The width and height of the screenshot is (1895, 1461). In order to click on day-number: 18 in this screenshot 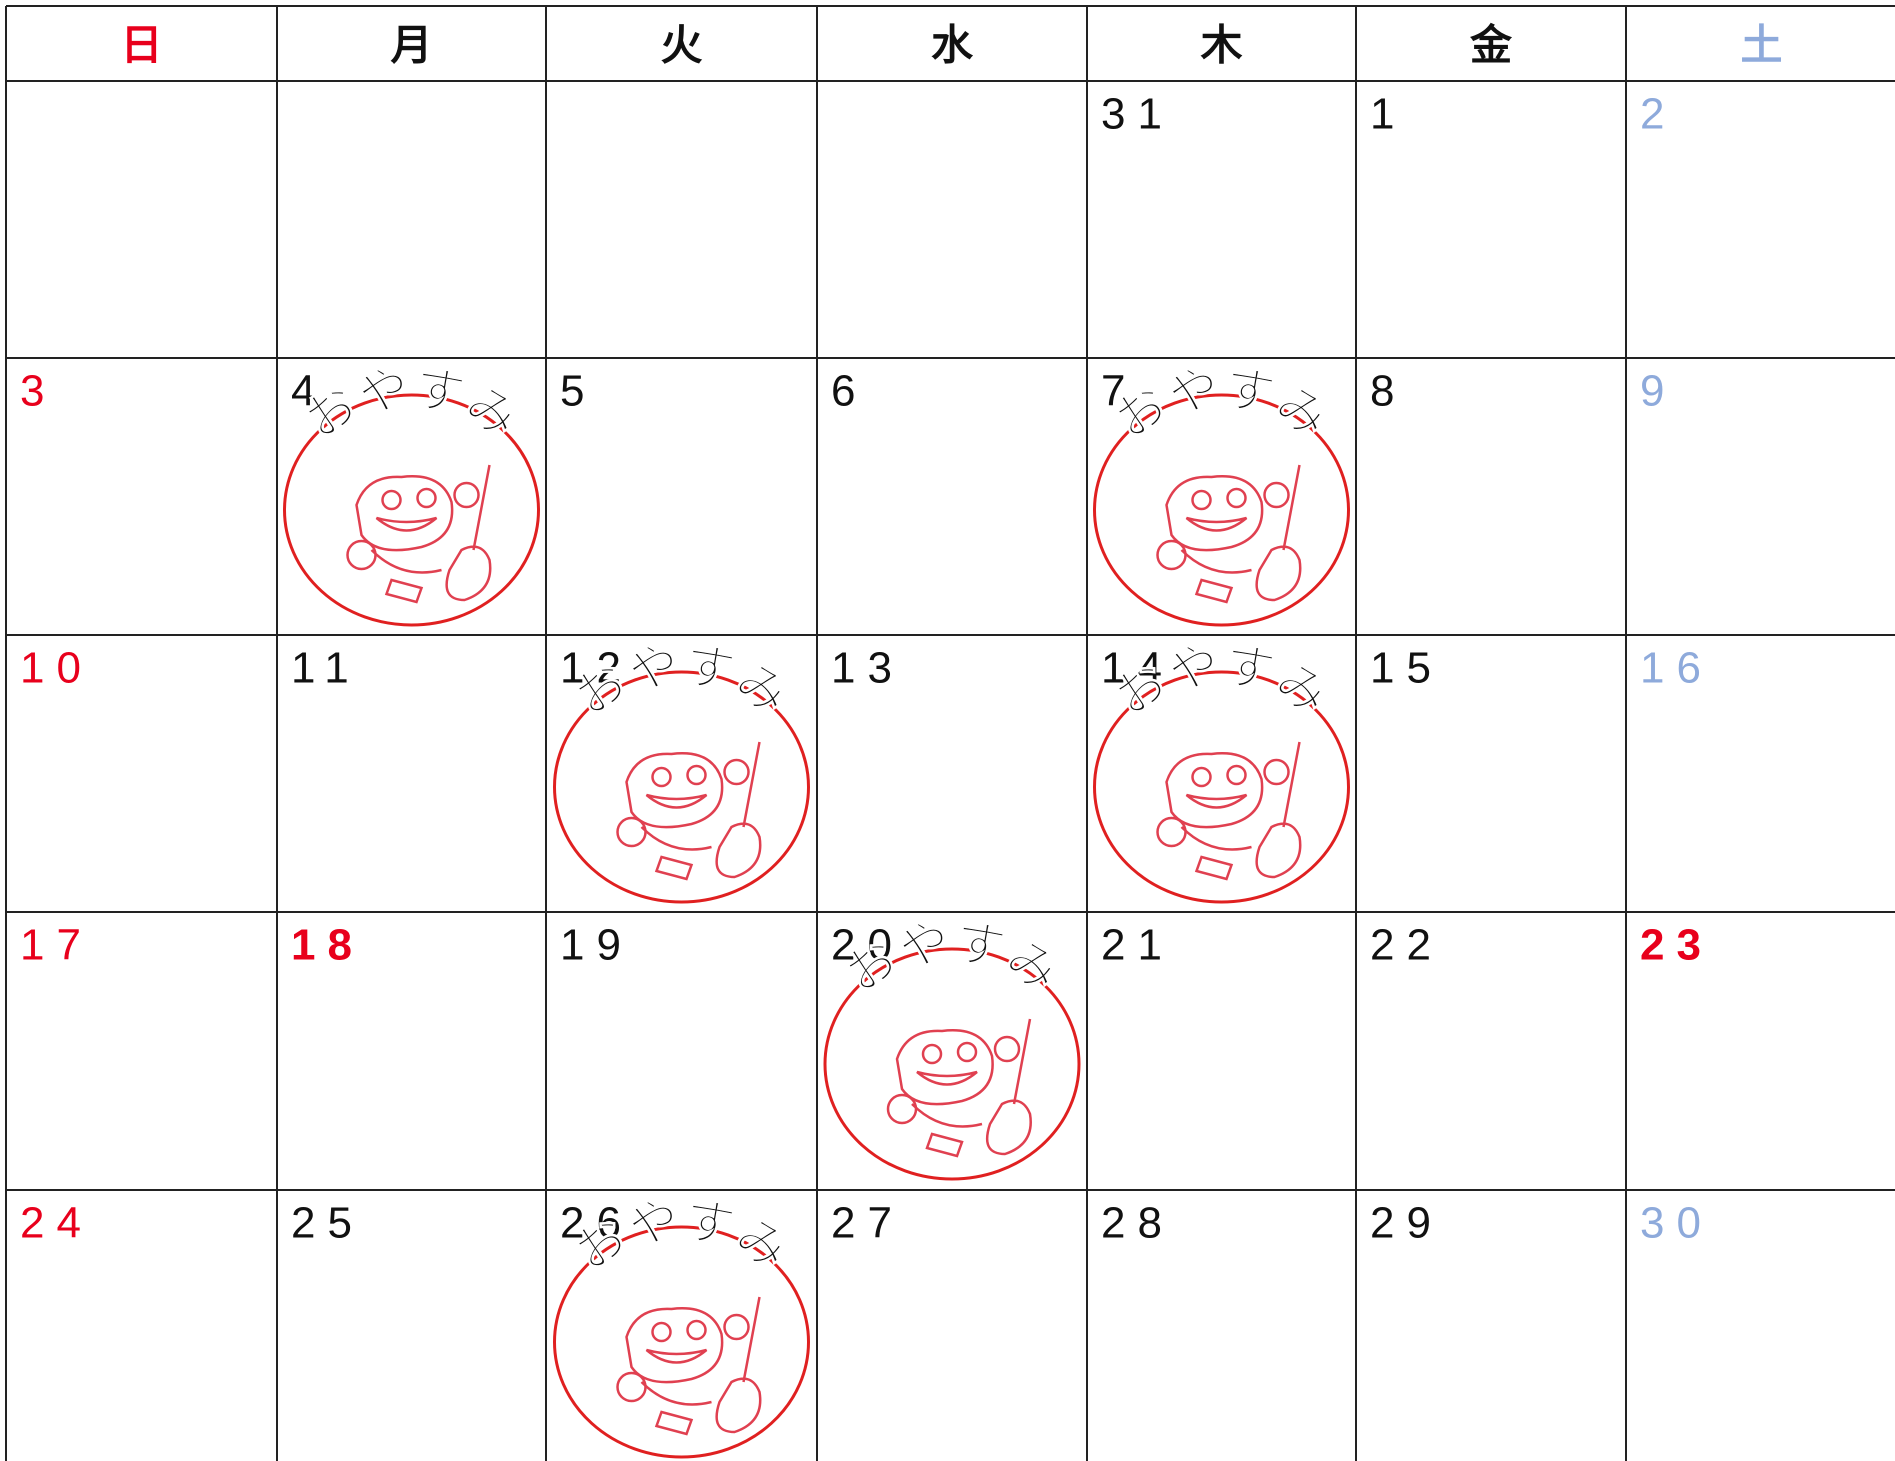, I will do `click(327, 945)`.